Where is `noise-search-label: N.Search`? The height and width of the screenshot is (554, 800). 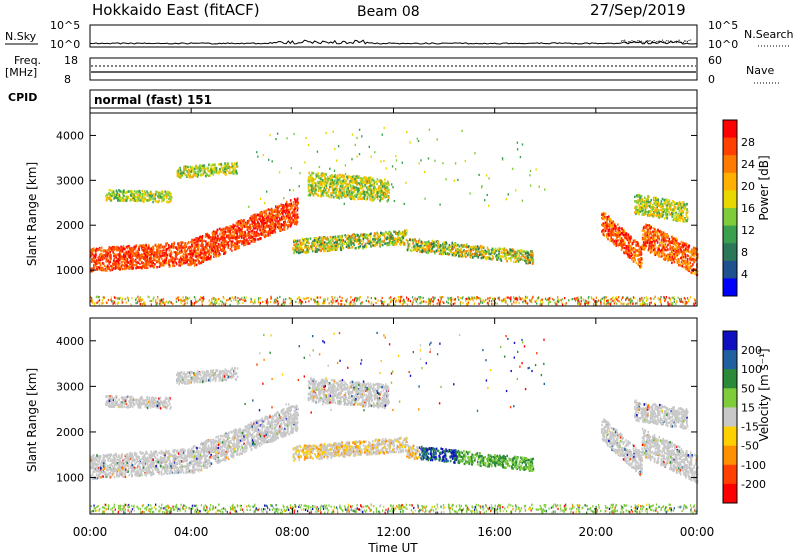 noise-search-label: N.Search is located at coordinates (769, 34).